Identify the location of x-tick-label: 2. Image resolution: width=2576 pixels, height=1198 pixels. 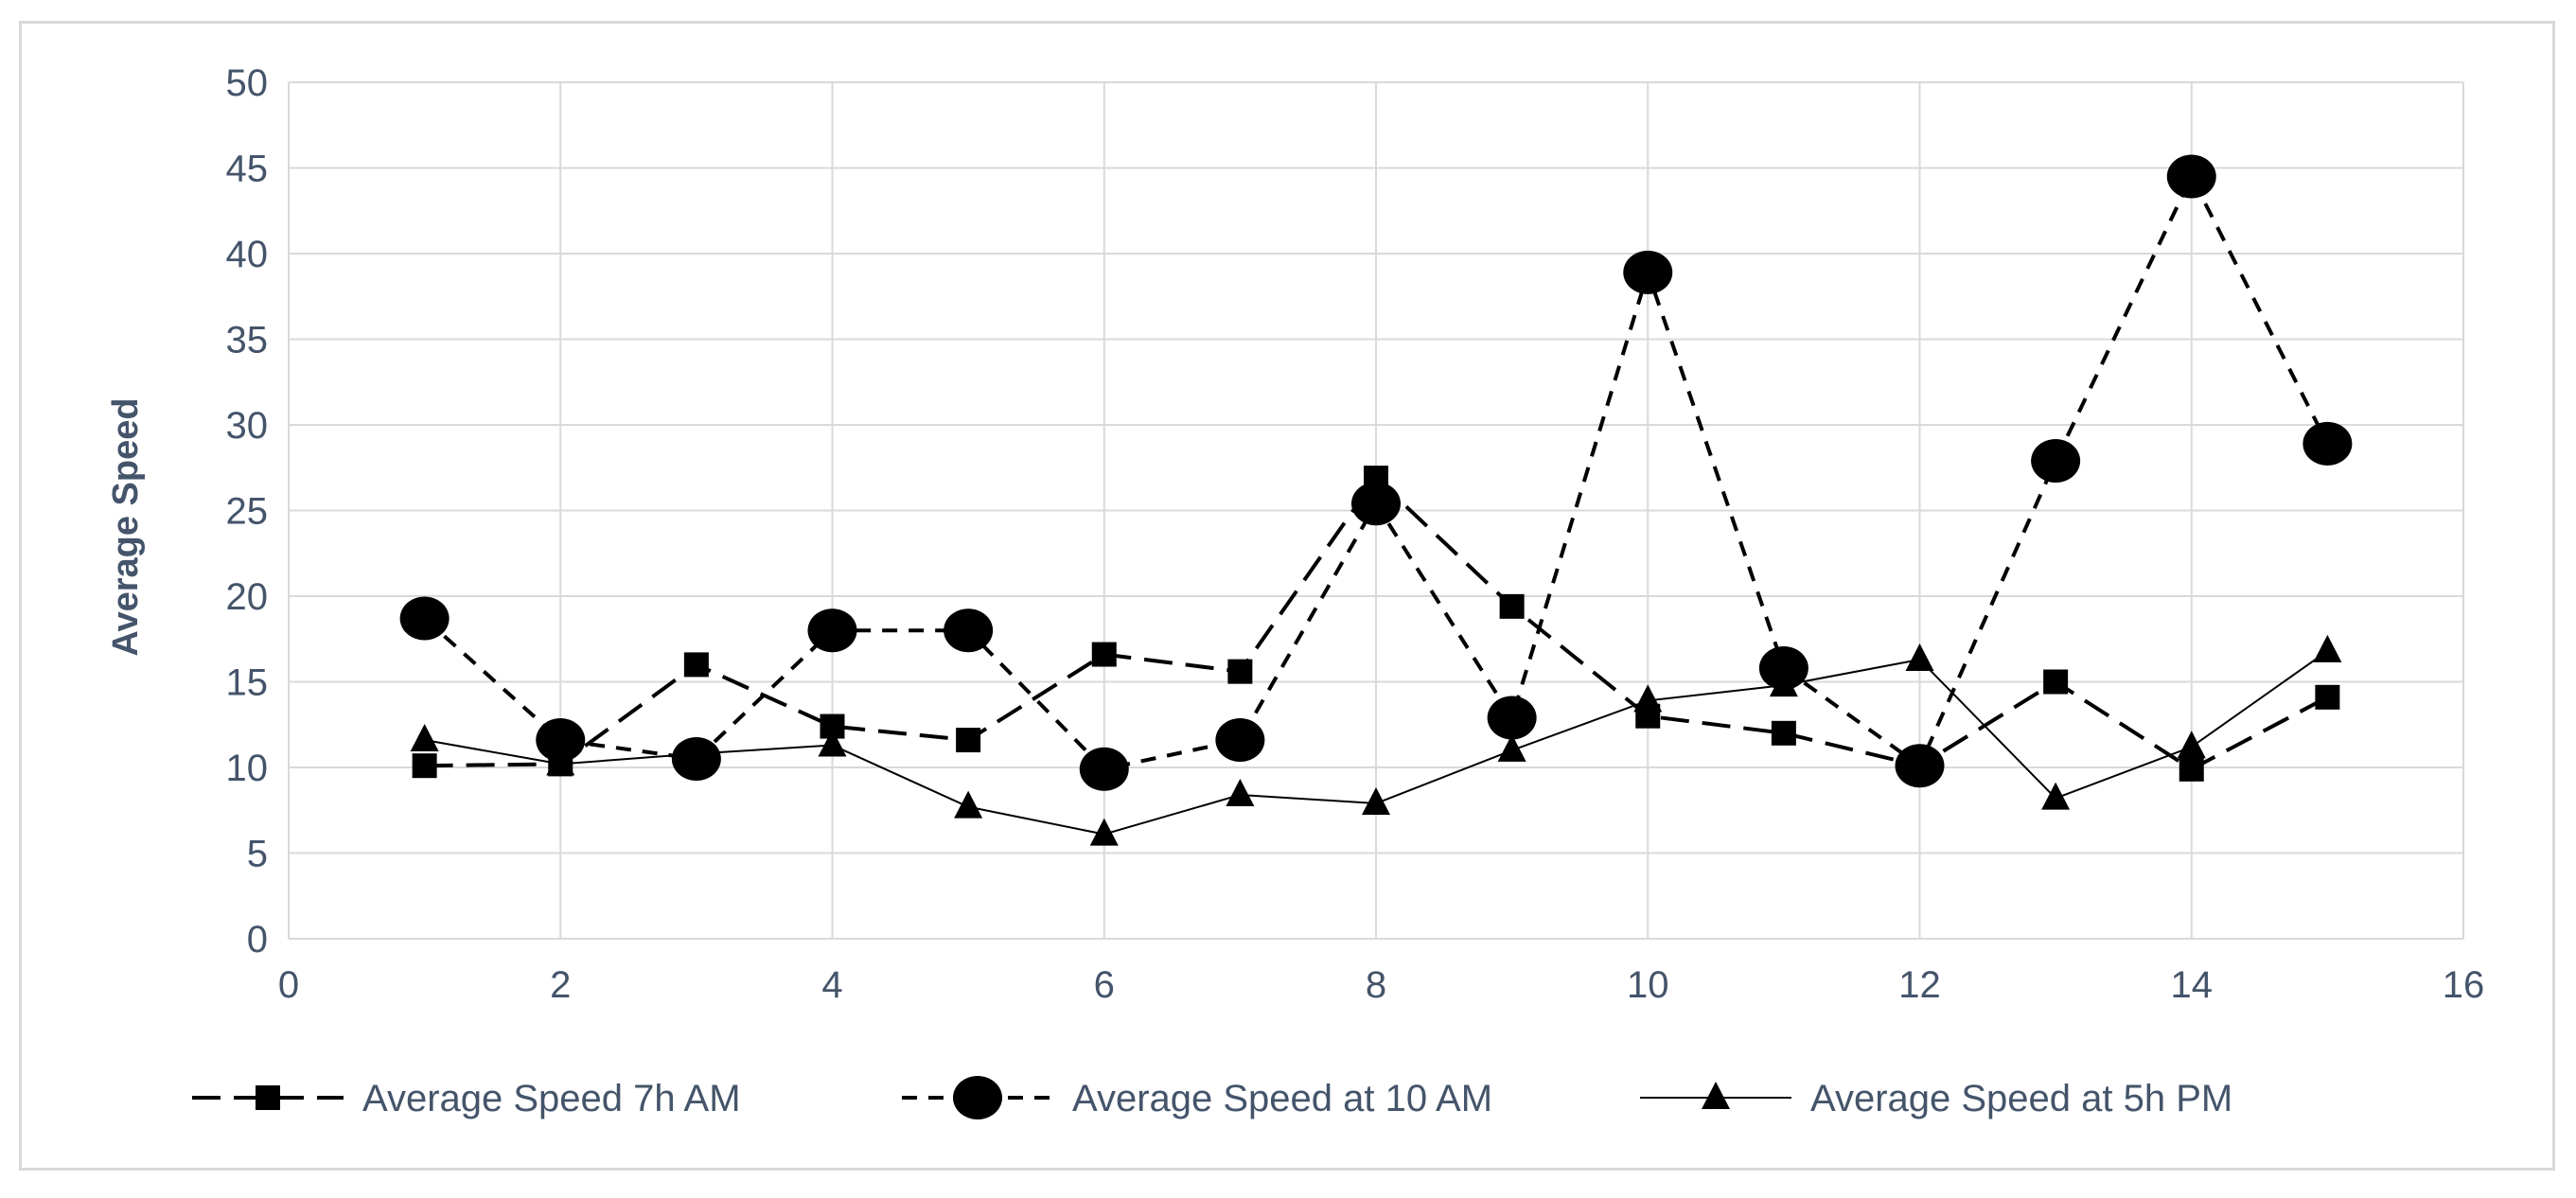
(560, 985).